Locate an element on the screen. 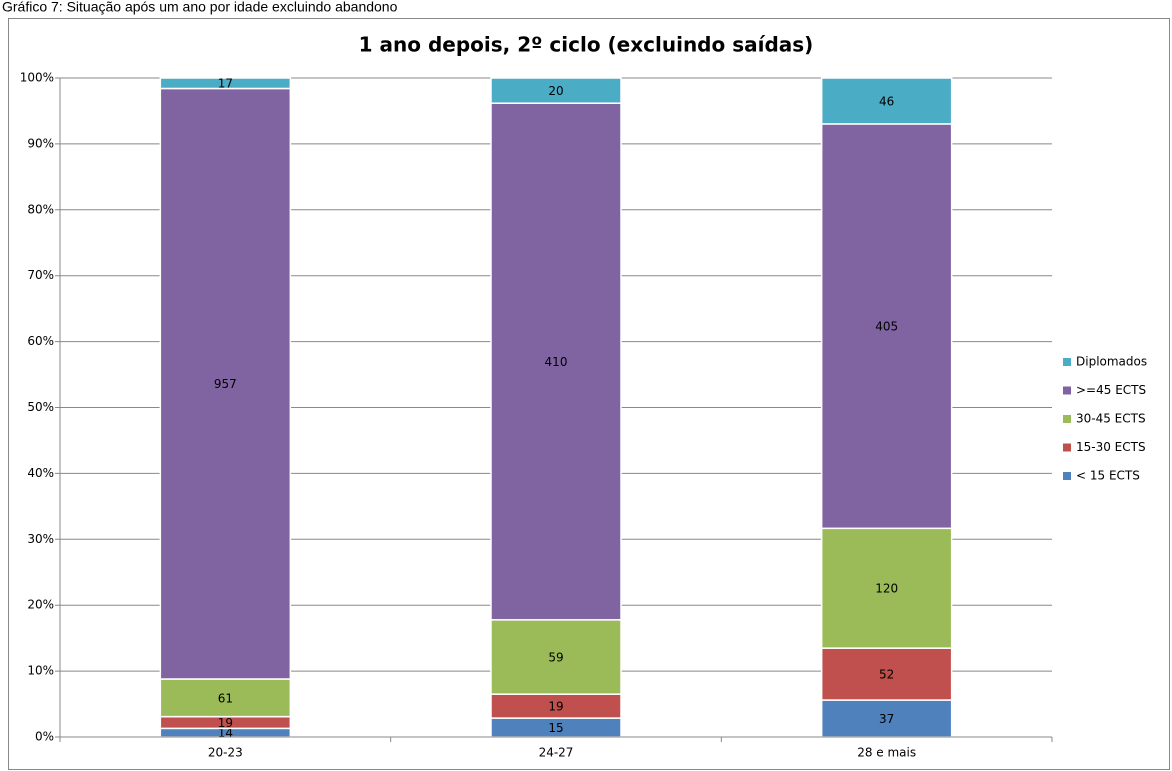 The image size is (1172, 771). data-label: 15 is located at coordinates (555, 728).